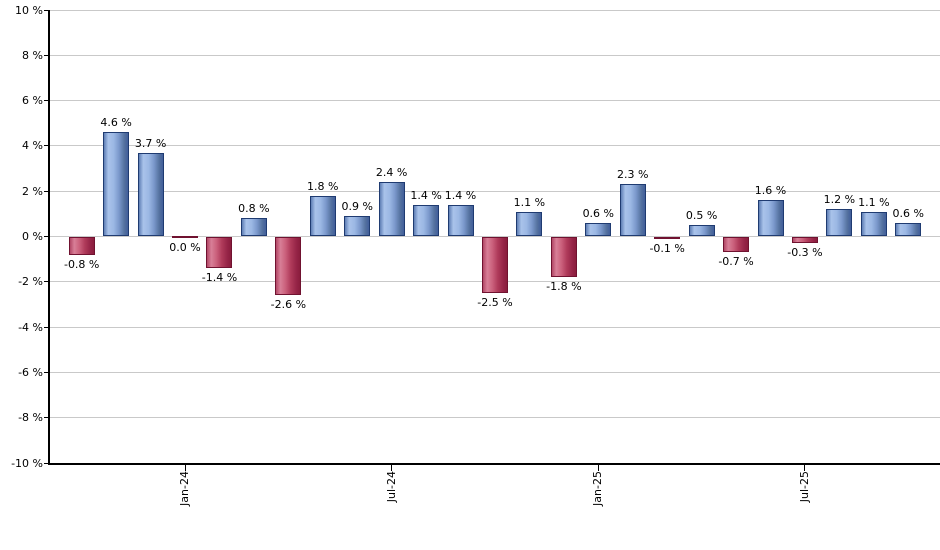  What do you see at coordinates (32, 191) in the screenshot?
I see `y-axis-tick-label: 2 %` at bounding box center [32, 191].